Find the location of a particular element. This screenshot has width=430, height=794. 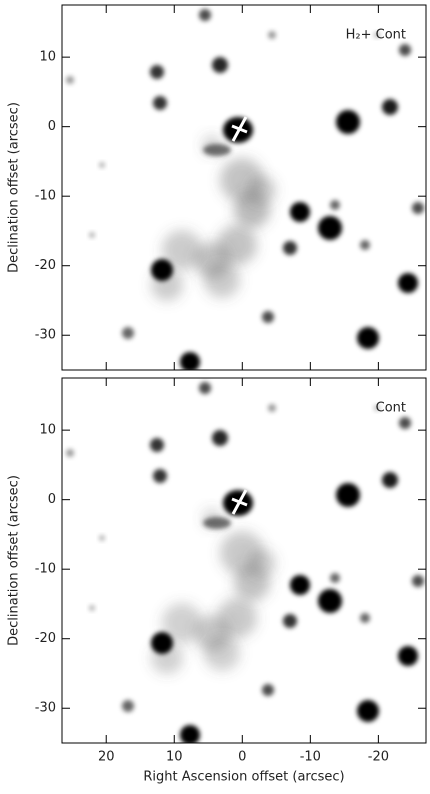

x-tick-label: 0 is located at coordinates (242, 757).